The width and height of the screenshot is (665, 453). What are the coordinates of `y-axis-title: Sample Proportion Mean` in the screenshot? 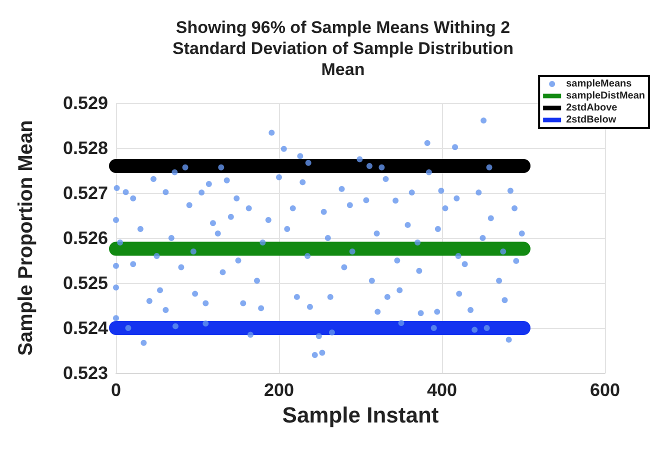 It's located at (26, 238).